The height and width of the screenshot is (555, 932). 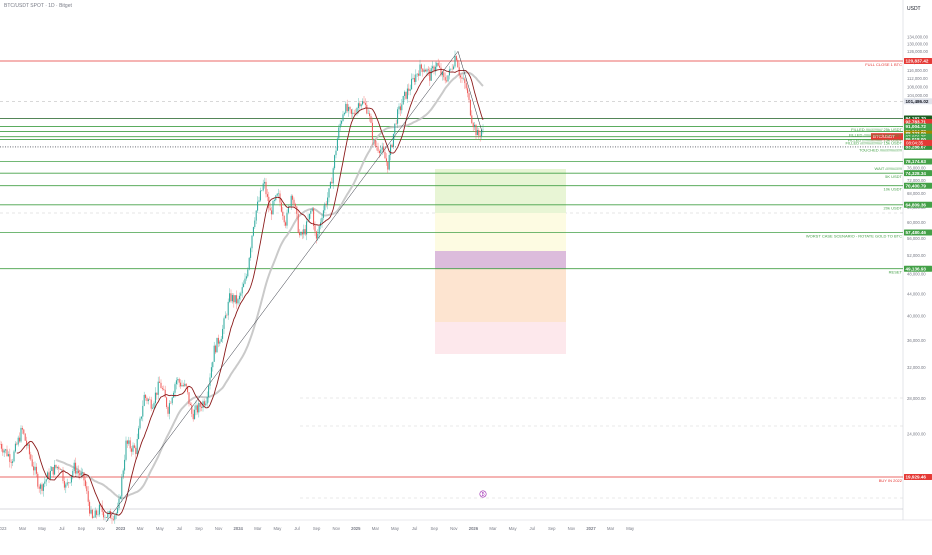 I want to click on level-annotation: WORST CASE SCENARIO - ROTATE GOLD TO BTC, so click(x=854, y=235).